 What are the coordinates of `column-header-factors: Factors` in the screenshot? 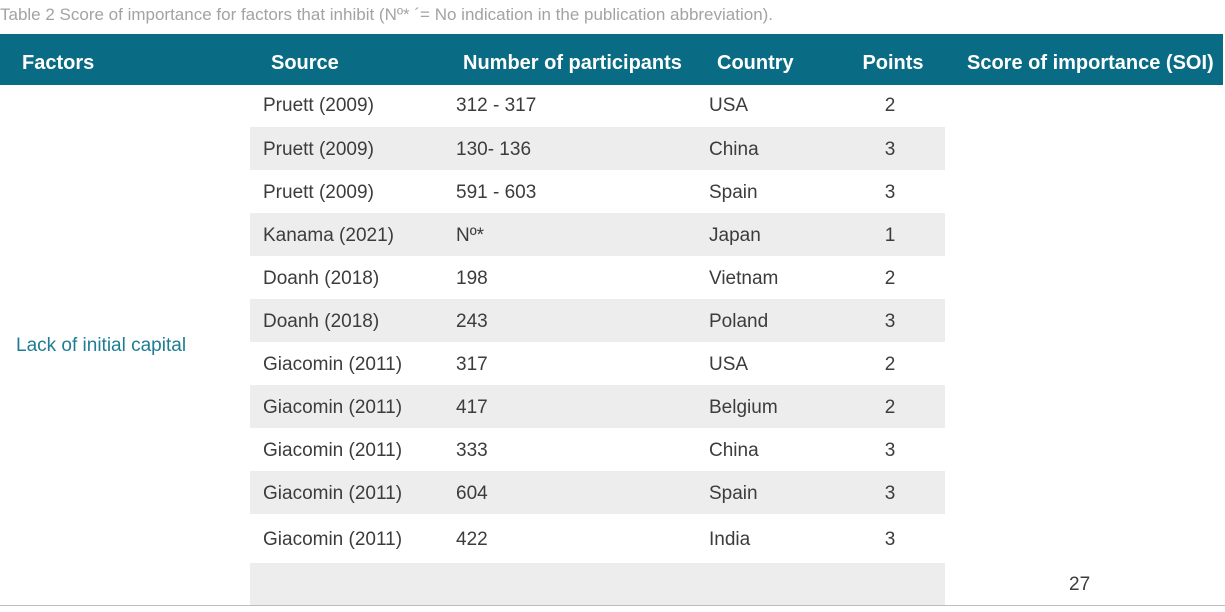 It's located at (58, 63).